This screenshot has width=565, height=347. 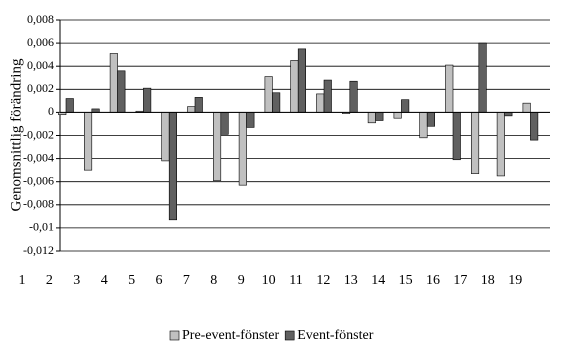 What do you see at coordinates (515, 280) in the screenshot?
I see `x-tick-label: 19` at bounding box center [515, 280].